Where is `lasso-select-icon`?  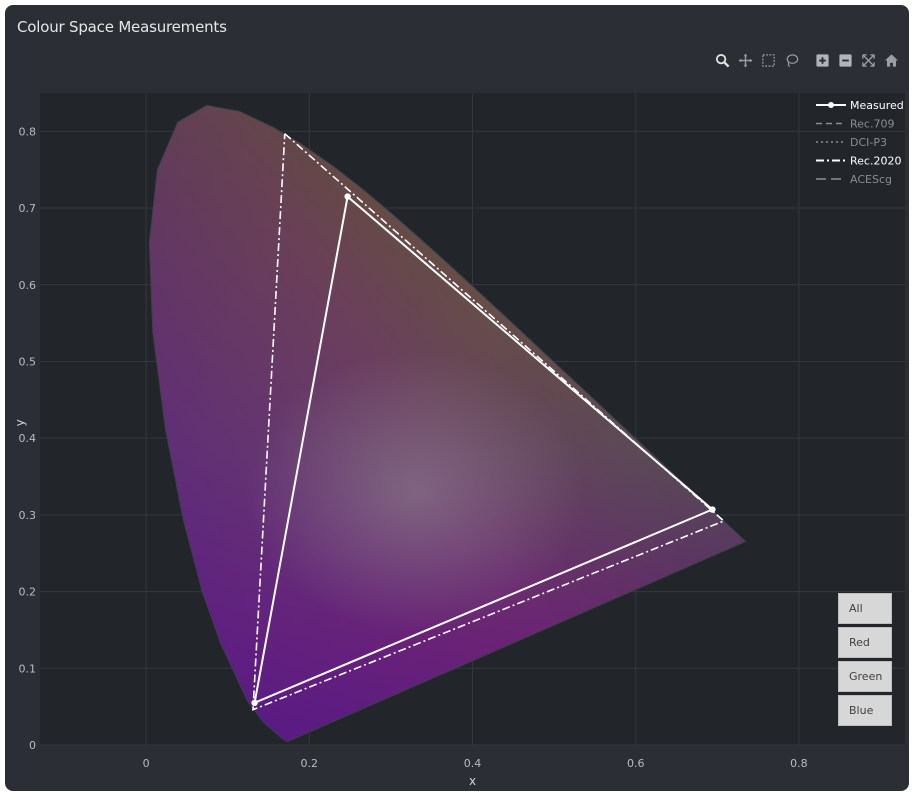
lasso-select-icon is located at coordinates (791, 60).